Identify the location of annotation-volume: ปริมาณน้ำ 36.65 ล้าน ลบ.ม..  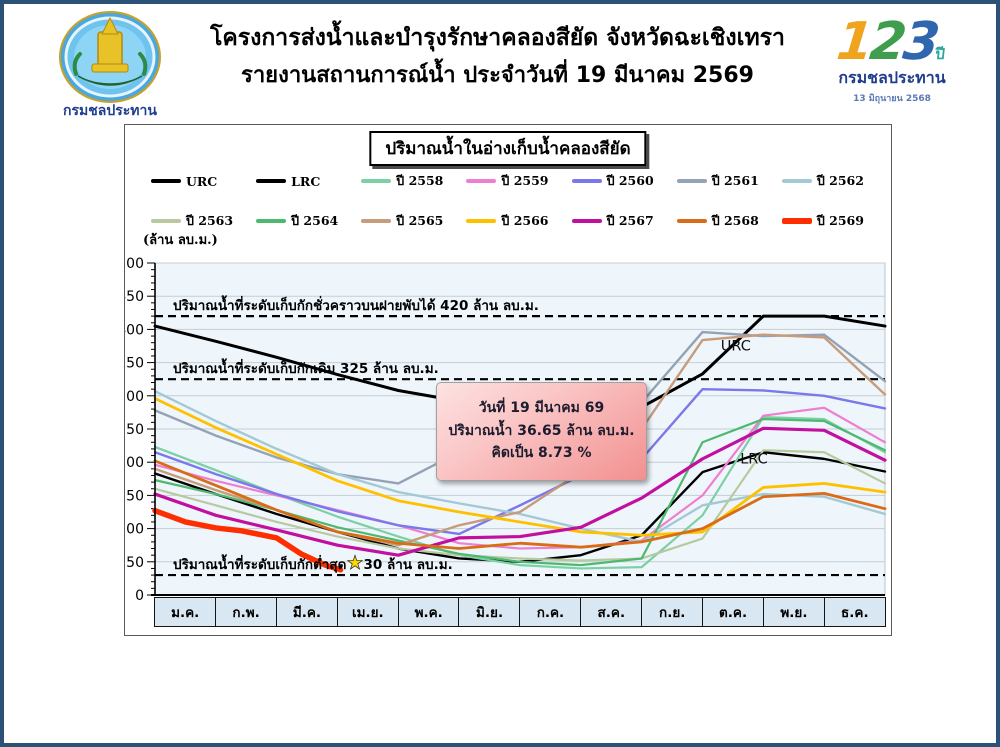
(541, 430).